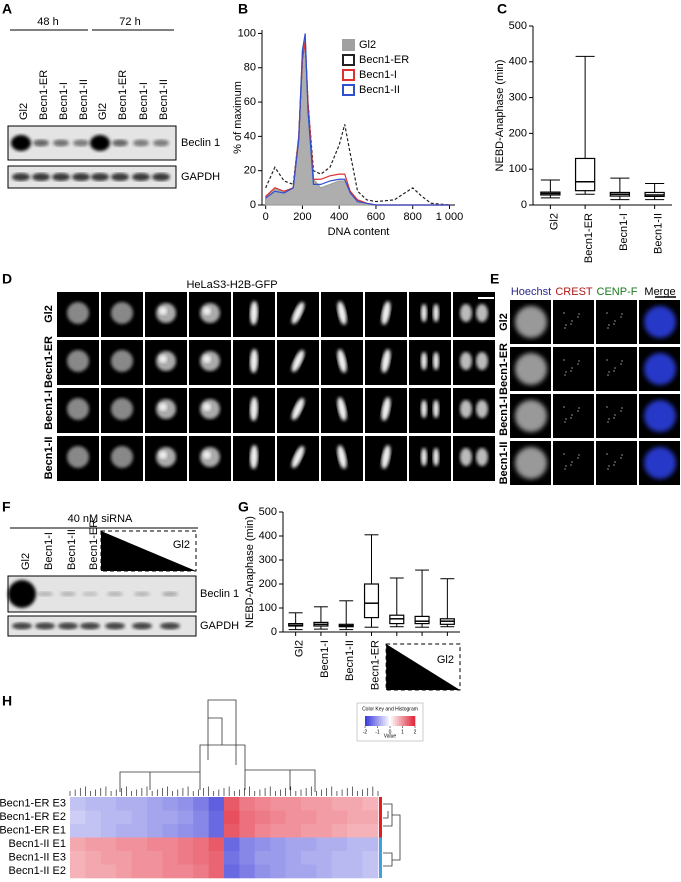 This screenshot has width=681, height=882. Describe the element at coordinates (379, 90) in the screenshot. I see `legend-label: Becn1-II` at that location.